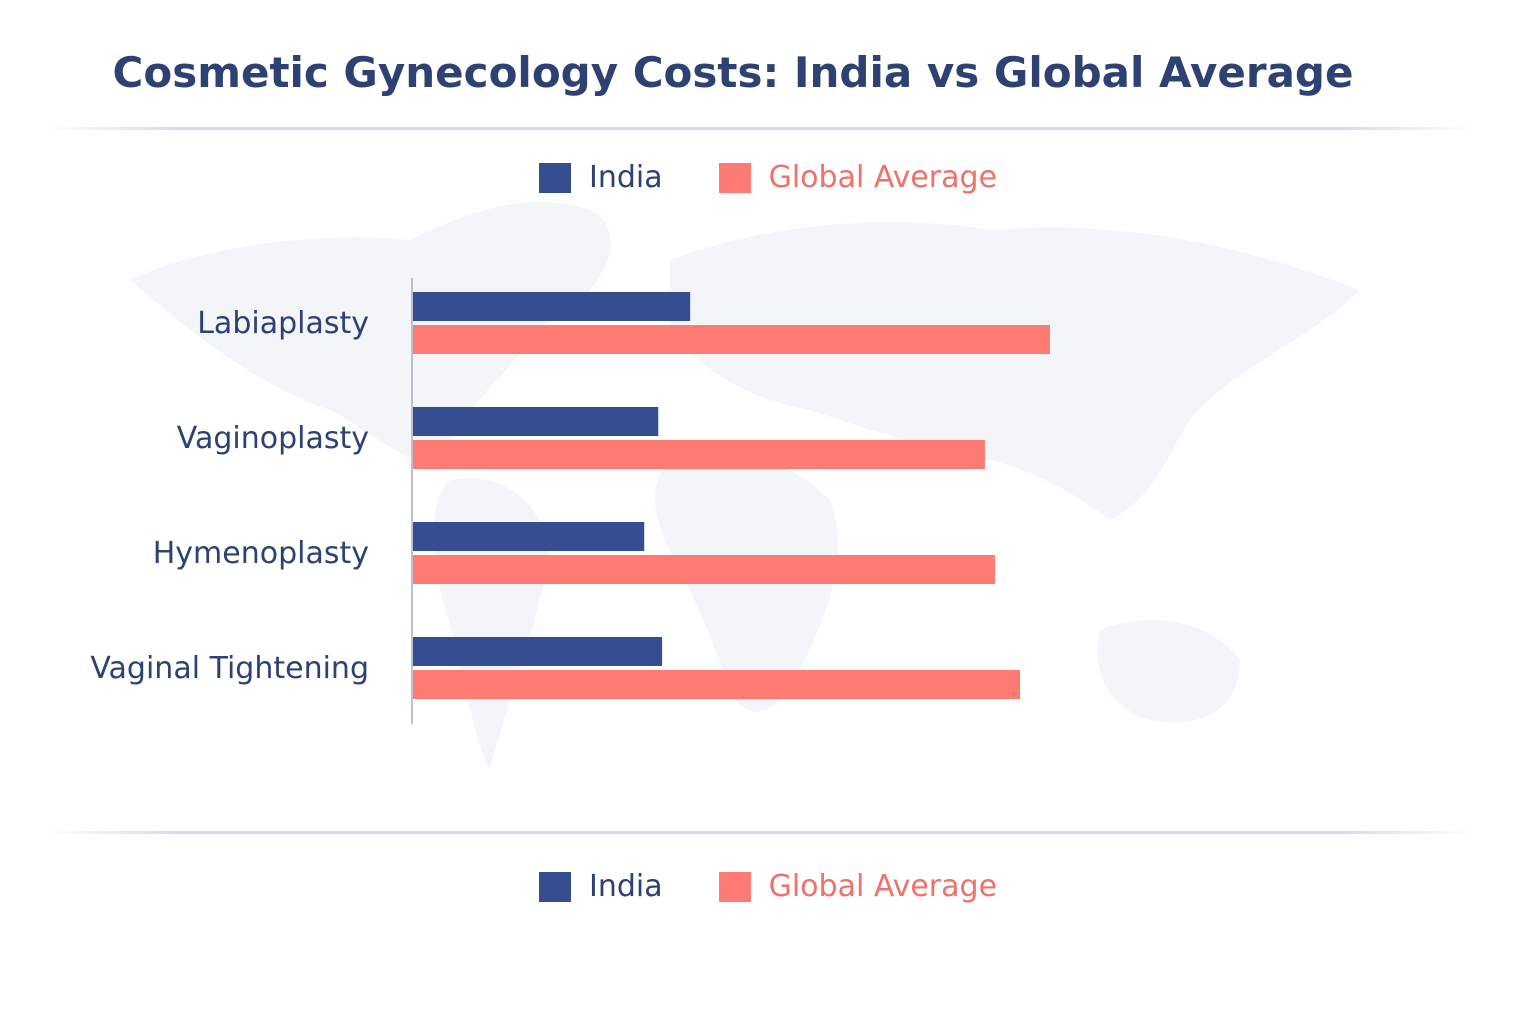 This screenshot has width=1536, height=1024. I want to click on category-label: Vaginal Tightening, so click(229, 668).